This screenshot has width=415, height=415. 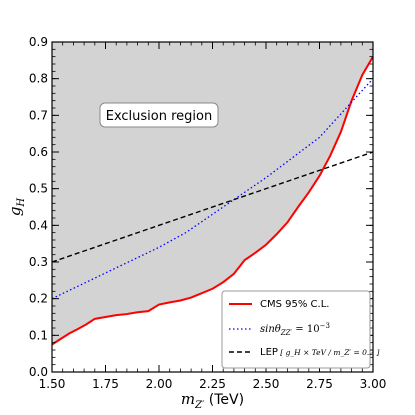 I want to click on x-tick-label: 2.75, so click(x=319, y=384).